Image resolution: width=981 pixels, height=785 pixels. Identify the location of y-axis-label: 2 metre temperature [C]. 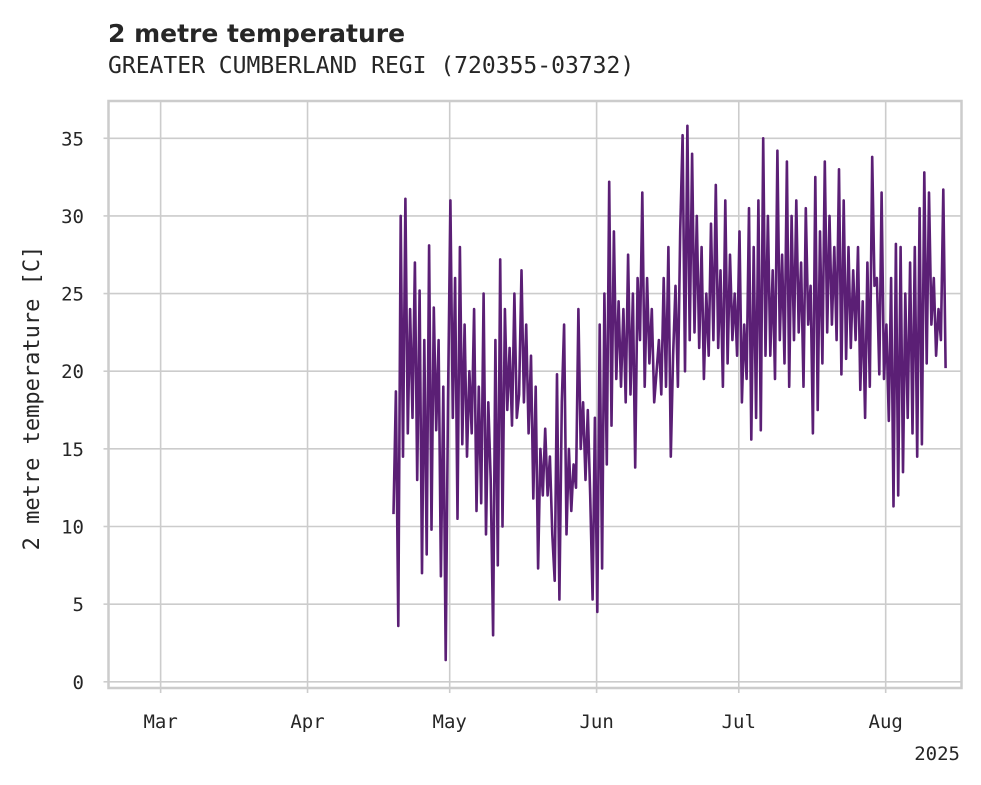
(32, 398).